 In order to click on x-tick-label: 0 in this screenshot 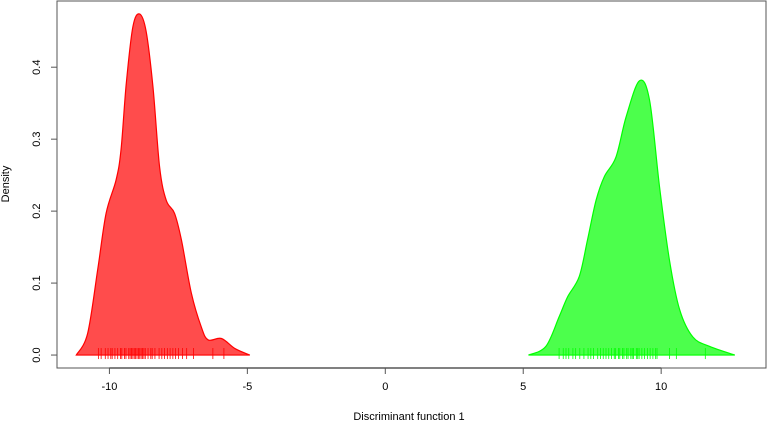, I will do `click(385, 387)`.